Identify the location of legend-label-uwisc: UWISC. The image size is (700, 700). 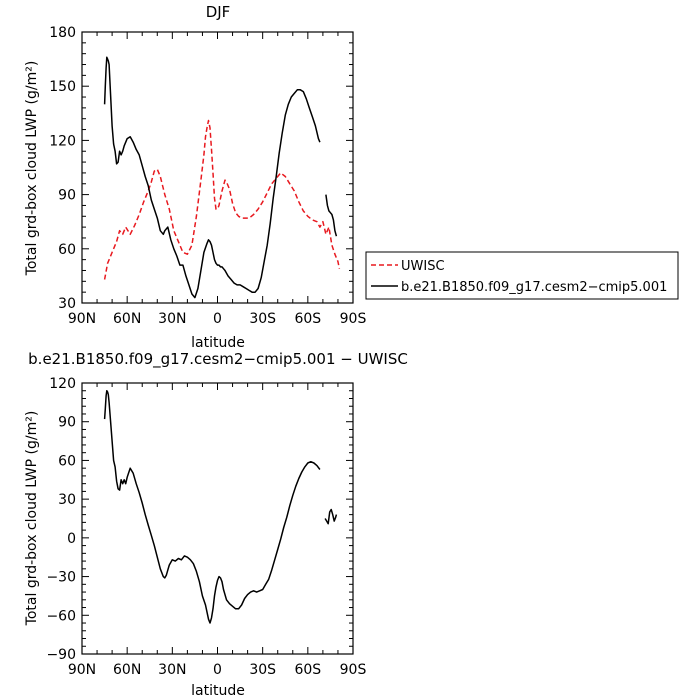
(423, 266).